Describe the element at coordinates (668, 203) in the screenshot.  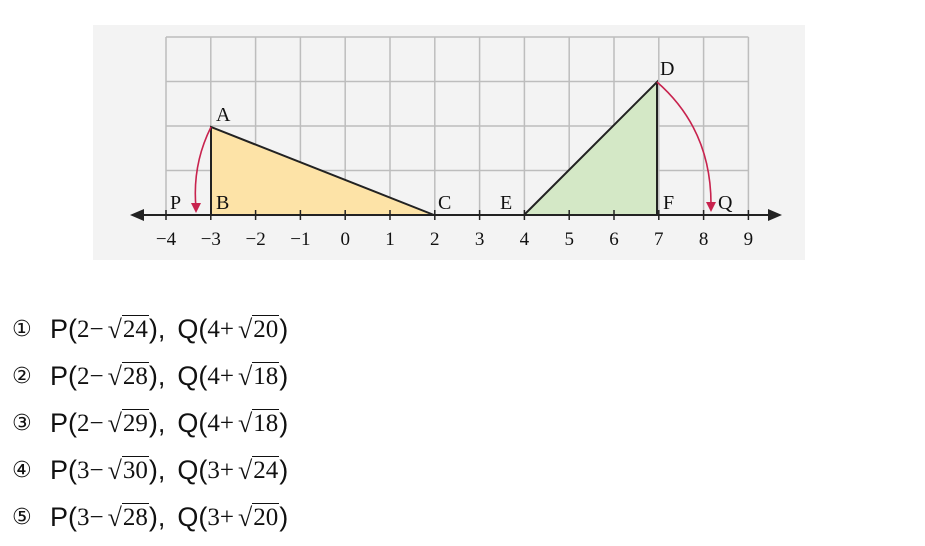
I see `label-f: F` at that location.